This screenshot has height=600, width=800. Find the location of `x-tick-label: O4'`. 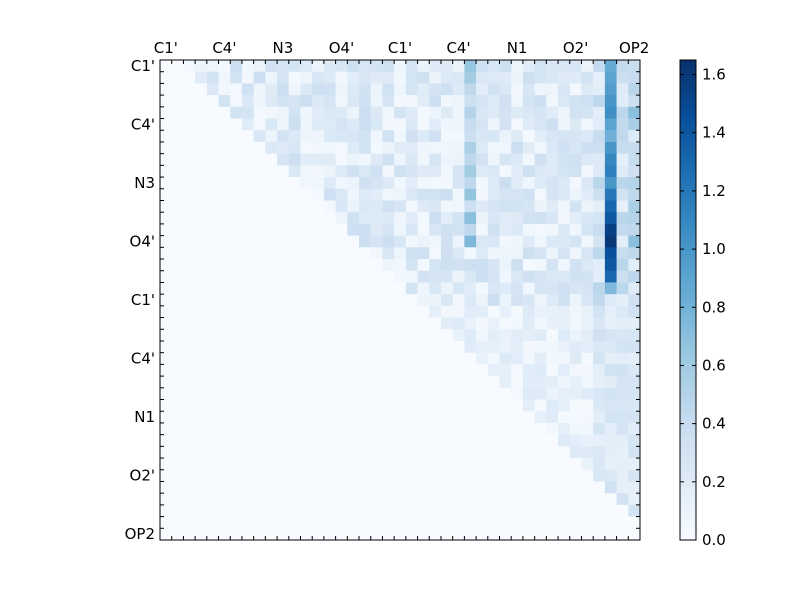

x-tick-label: O4' is located at coordinates (341, 48).